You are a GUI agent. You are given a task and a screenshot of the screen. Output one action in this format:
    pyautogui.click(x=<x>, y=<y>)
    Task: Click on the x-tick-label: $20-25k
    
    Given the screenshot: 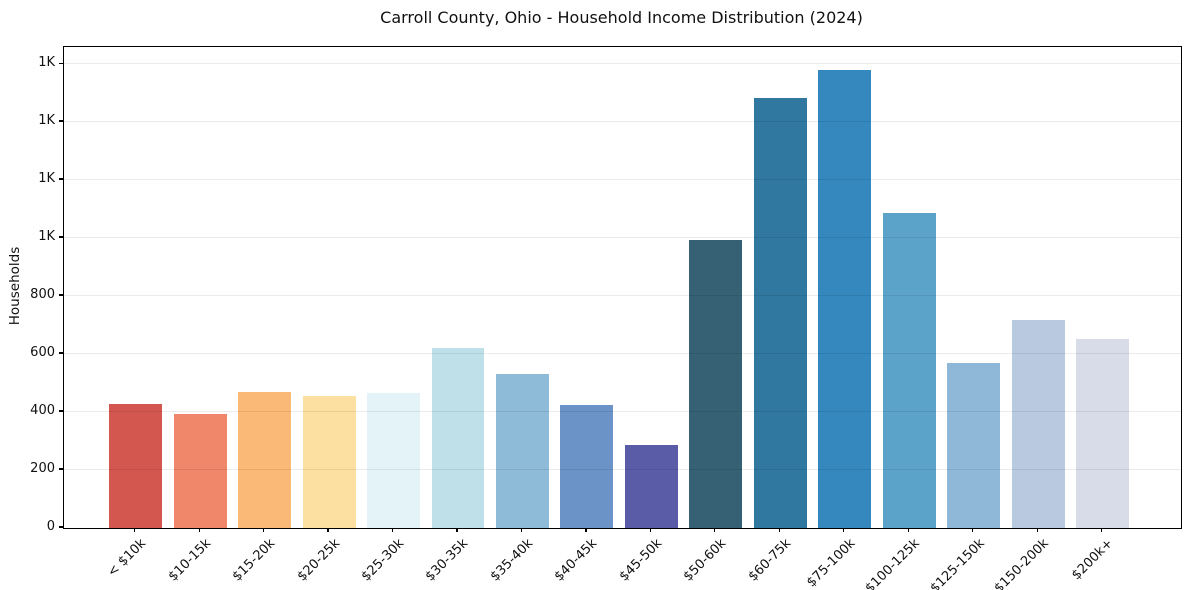 What is the action you would take?
    pyautogui.click(x=318, y=560)
    